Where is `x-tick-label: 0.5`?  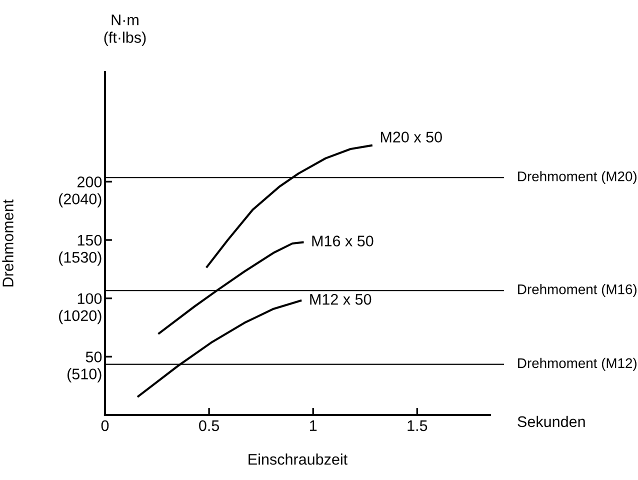
x-tick-label: 0.5 is located at coordinates (209, 426).